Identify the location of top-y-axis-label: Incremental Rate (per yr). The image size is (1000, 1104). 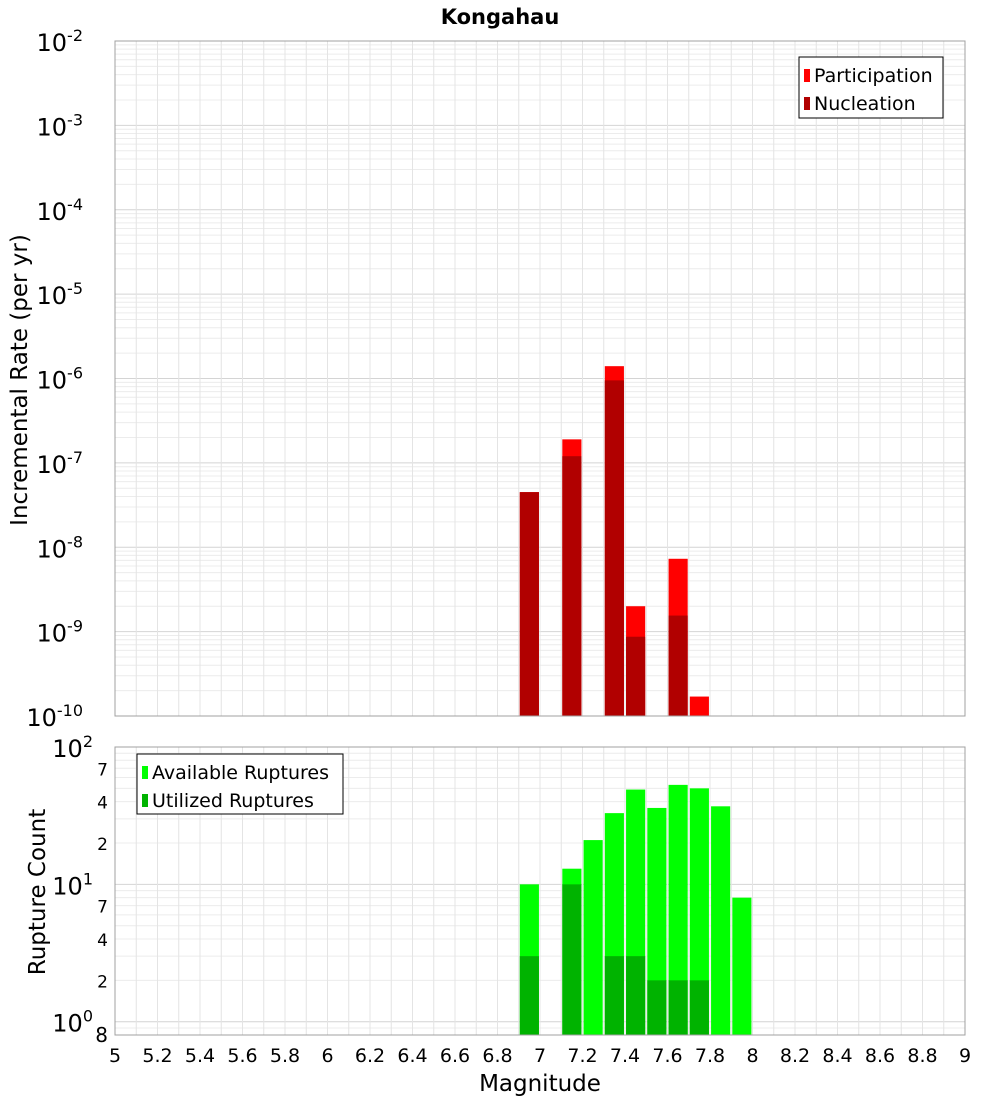
(20, 380).